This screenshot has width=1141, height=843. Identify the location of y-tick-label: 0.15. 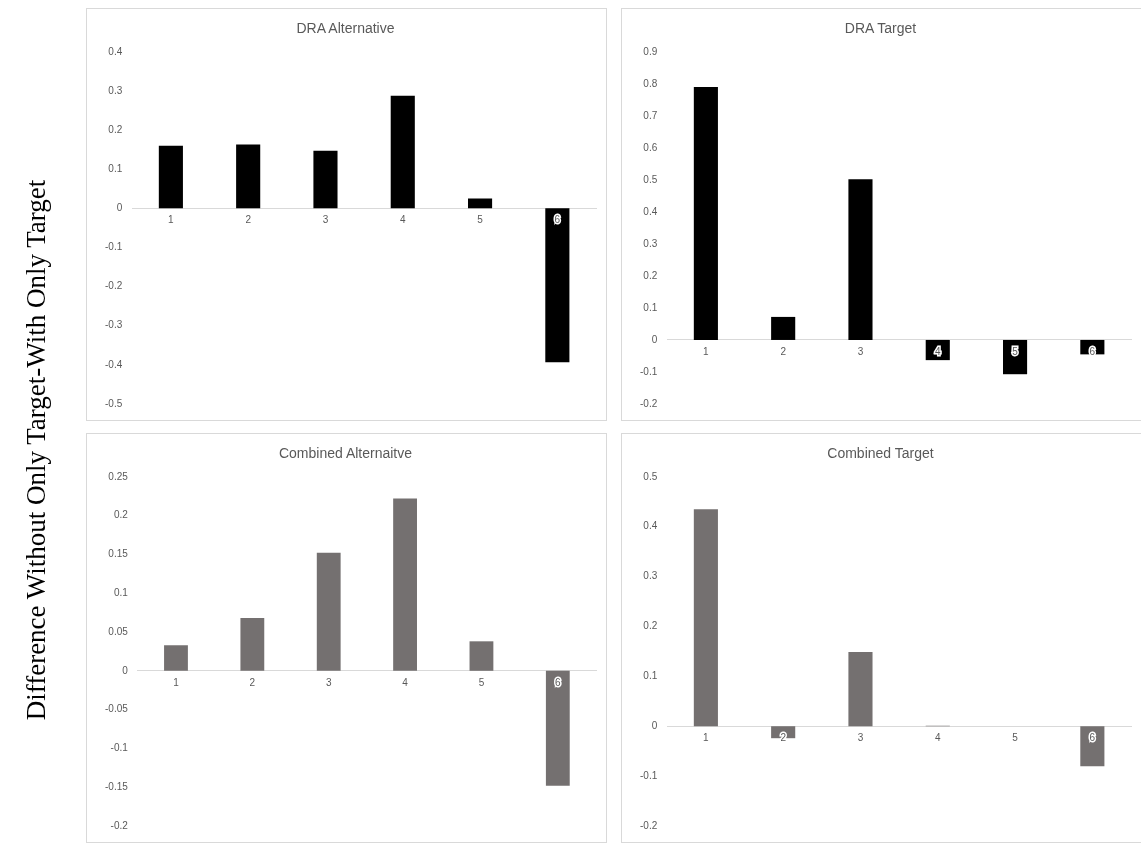
(118, 554).